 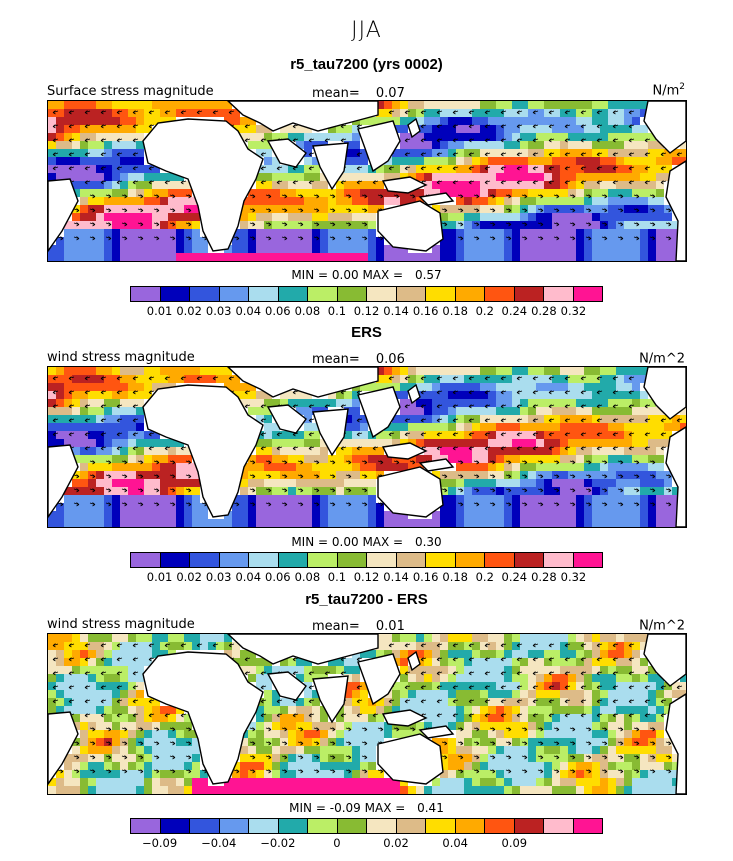 What do you see at coordinates (310, 275) in the screenshot?
I see `panel-1-min-label: MIN =` at bounding box center [310, 275].